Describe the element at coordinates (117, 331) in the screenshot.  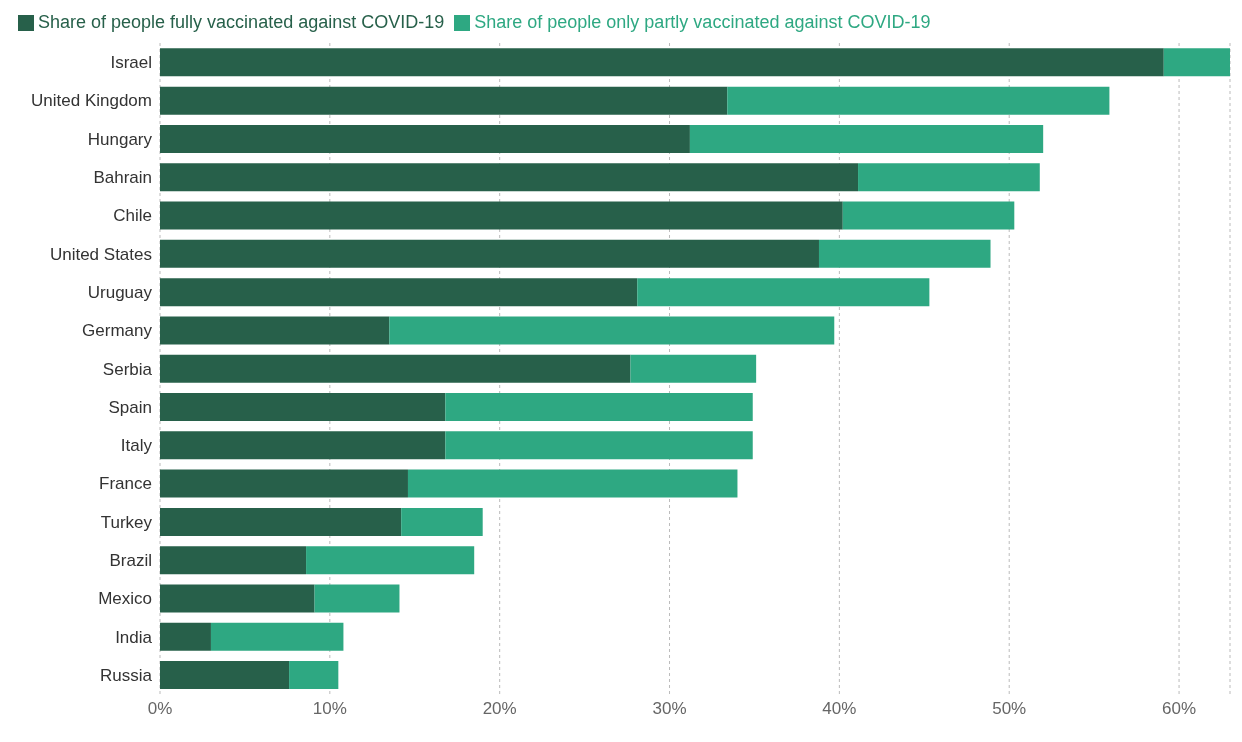
I see `y-tick-label: Germany` at that location.